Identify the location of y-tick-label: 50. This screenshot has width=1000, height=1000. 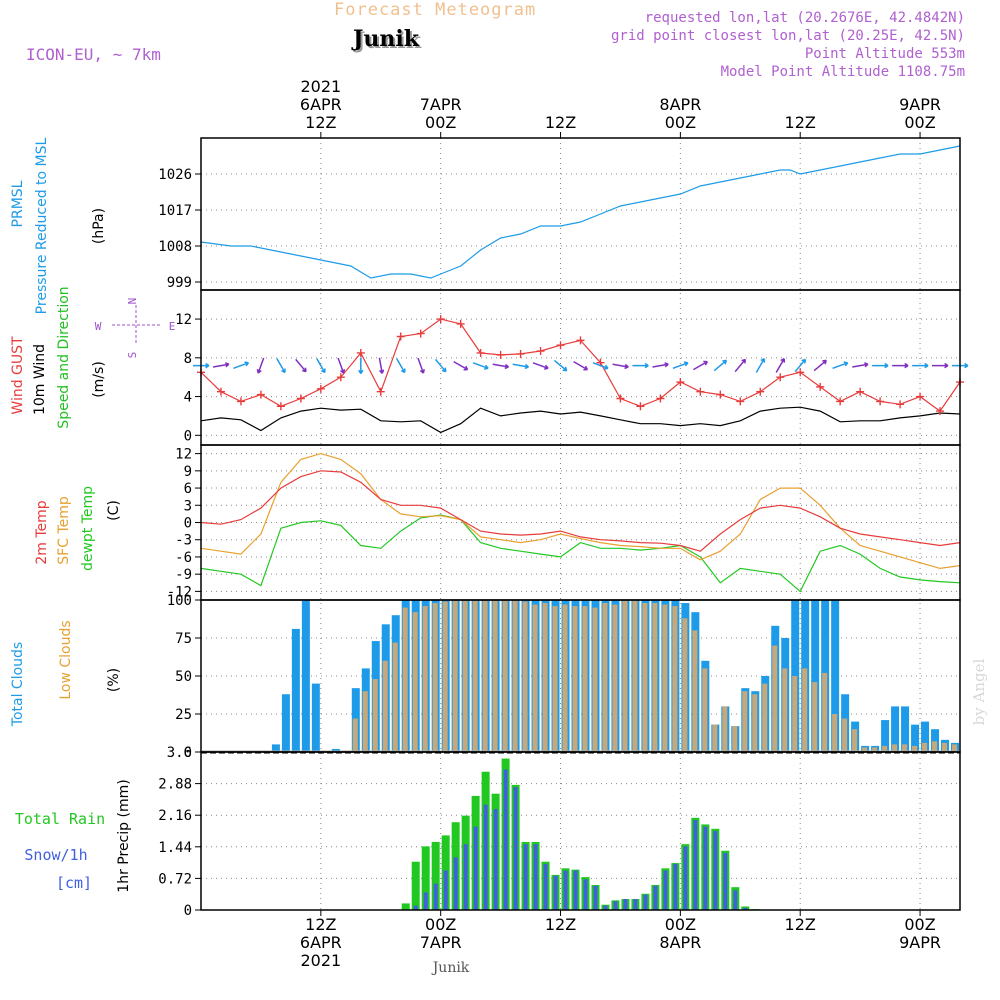
(183, 677).